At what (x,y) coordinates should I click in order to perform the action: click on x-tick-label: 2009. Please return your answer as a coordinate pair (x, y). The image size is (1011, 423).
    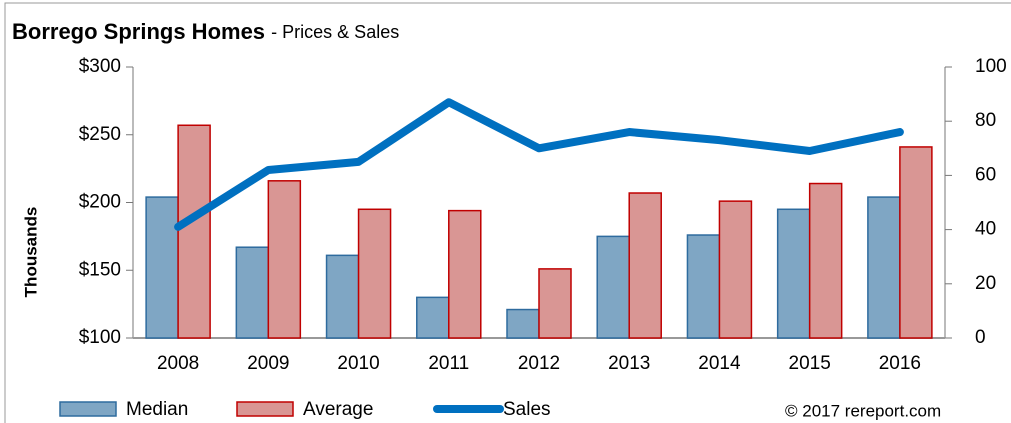
    Looking at the image, I should click on (268, 363).